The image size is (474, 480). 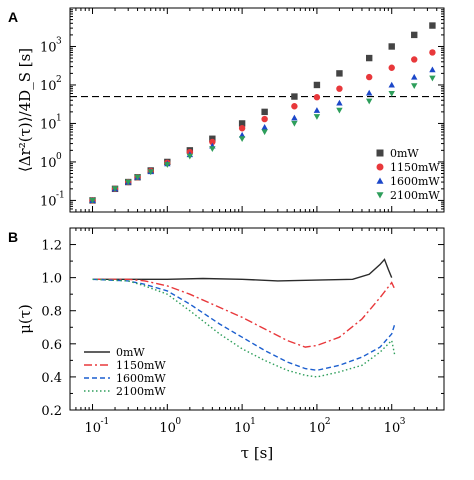 I want to click on x-tick-exponent: 0, so click(x=178, y=422).